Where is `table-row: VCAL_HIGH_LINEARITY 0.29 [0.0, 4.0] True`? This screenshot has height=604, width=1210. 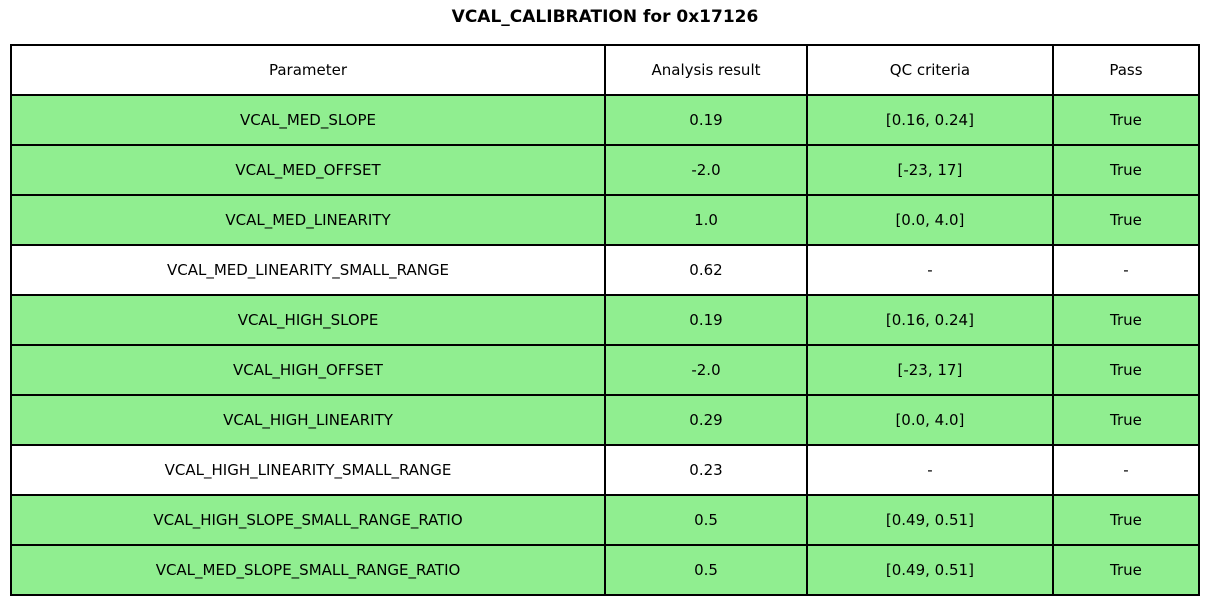
table-row: VCAL_HIGH_LINEARITY 0.29 [0.0, 4.0] True is located at coordinates (605, 420).